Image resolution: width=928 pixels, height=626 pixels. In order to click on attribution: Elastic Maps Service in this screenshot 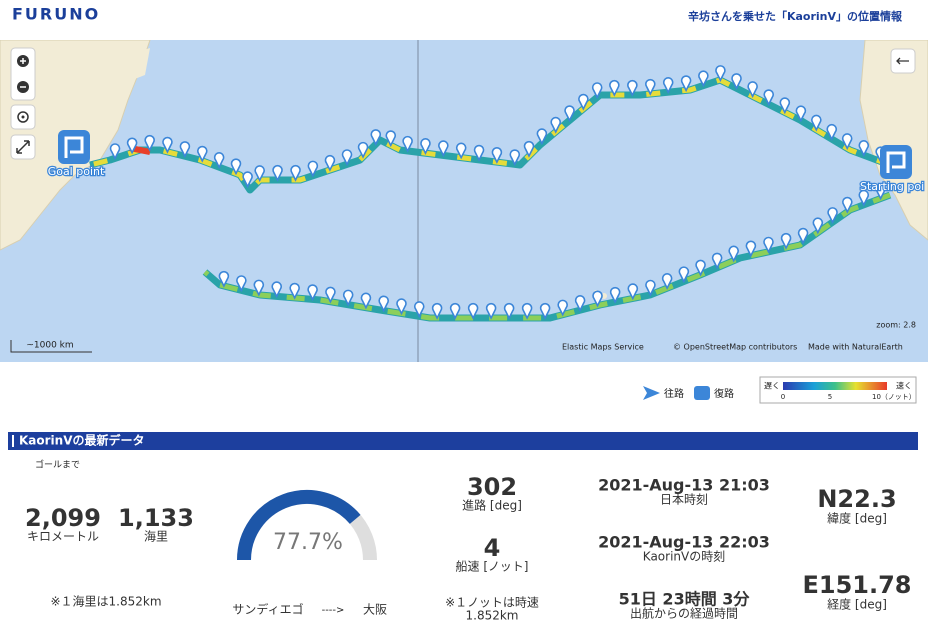, I will do `click(603, 347)`.